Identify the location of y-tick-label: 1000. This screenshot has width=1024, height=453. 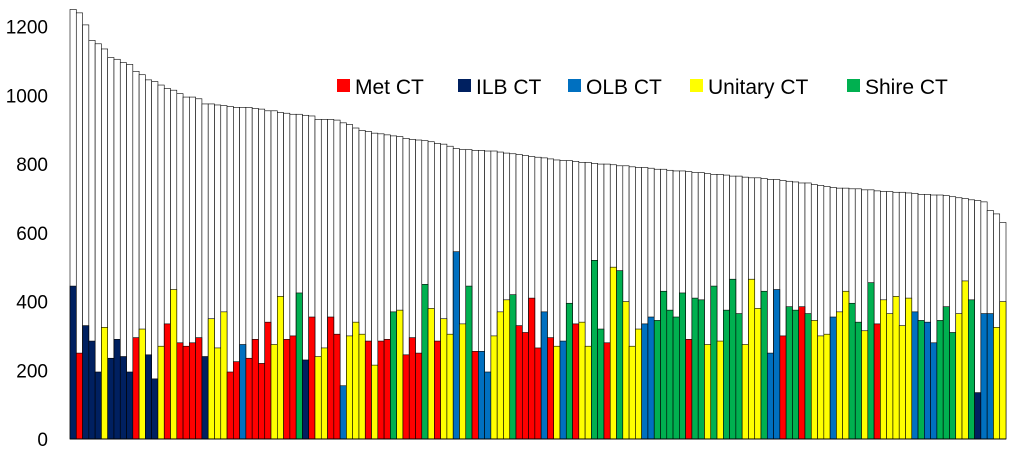
(27, 96).